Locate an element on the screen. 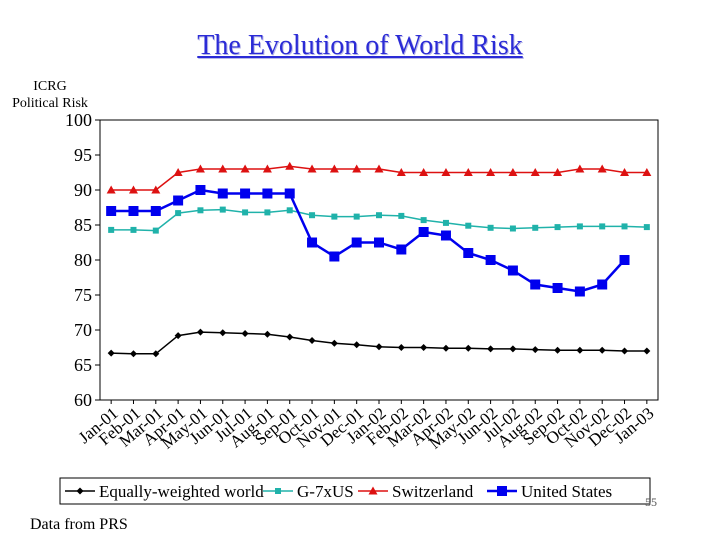 The width and height of the screenshot is (720, 540). y-tick-label: 90 is located at coordinates (83, 190).